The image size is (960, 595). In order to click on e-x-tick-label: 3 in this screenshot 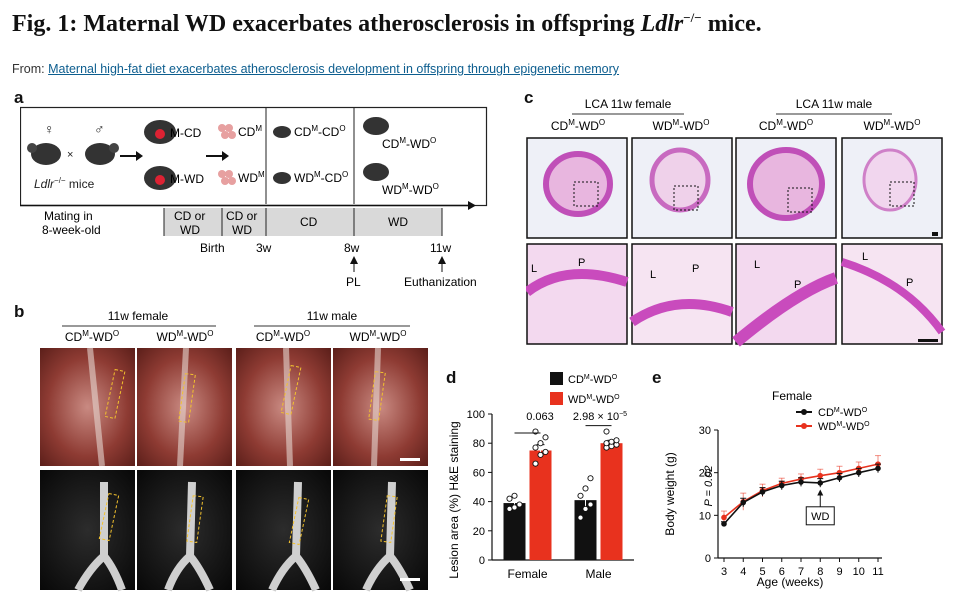, I will do `click(724, 572)`.